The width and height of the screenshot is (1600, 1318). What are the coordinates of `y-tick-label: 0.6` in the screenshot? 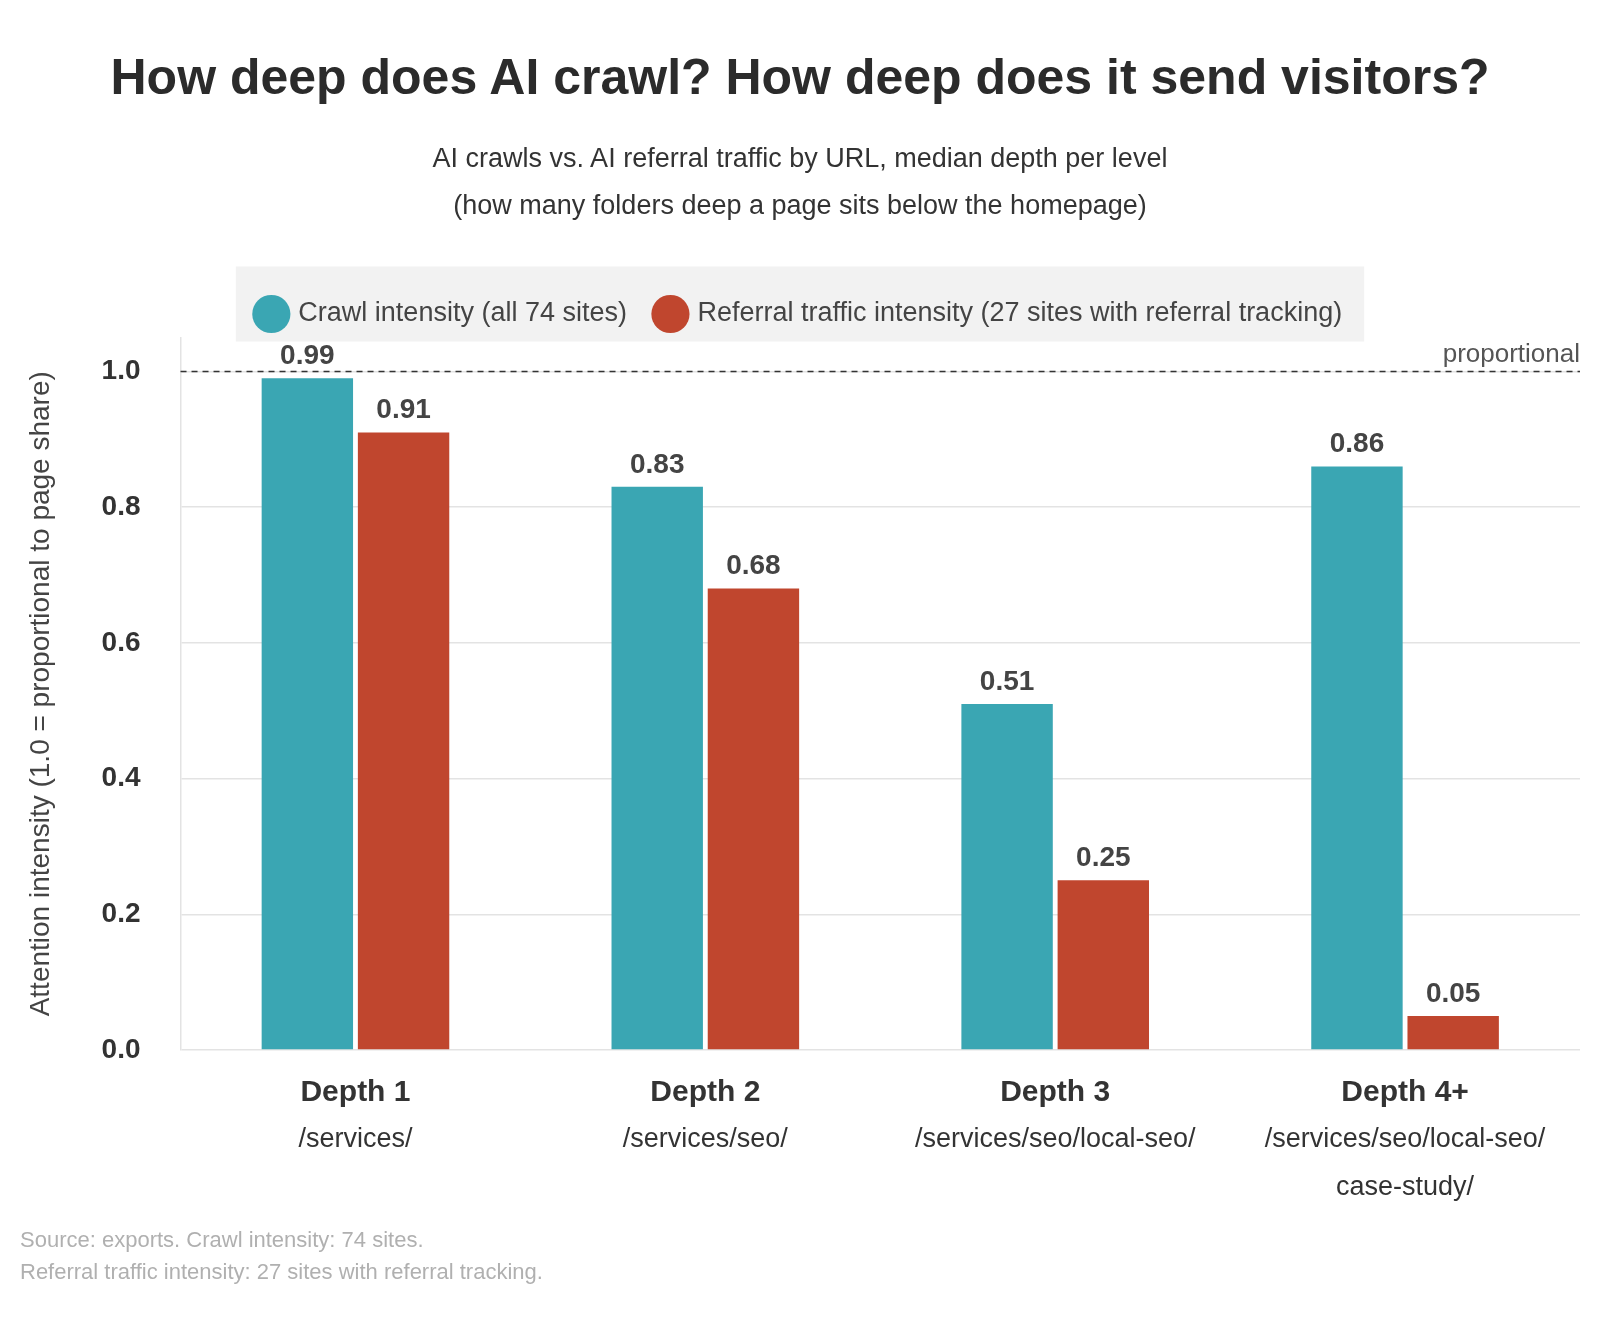 It's located at (121, 641).